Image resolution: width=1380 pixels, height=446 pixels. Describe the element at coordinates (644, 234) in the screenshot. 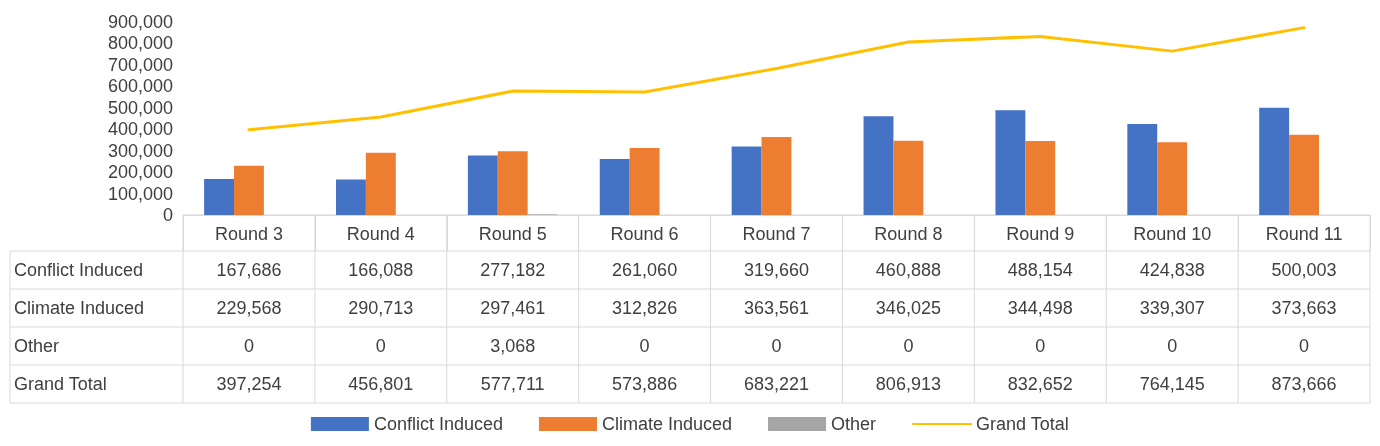

I see `x-tick-label: Round 6` at that location.